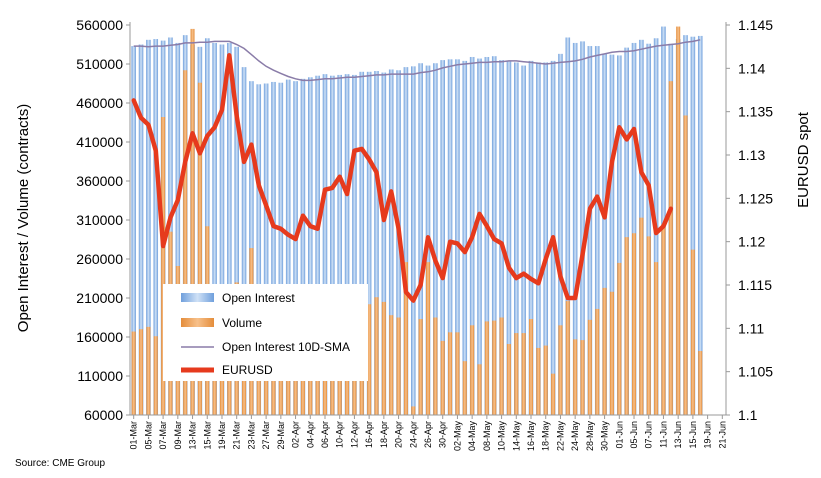 The width and height of the screenshot is (821, 478). Describe the element at coordinates (99, 298) in the screenshot. I see `left-tick-label: 210000` at that location.